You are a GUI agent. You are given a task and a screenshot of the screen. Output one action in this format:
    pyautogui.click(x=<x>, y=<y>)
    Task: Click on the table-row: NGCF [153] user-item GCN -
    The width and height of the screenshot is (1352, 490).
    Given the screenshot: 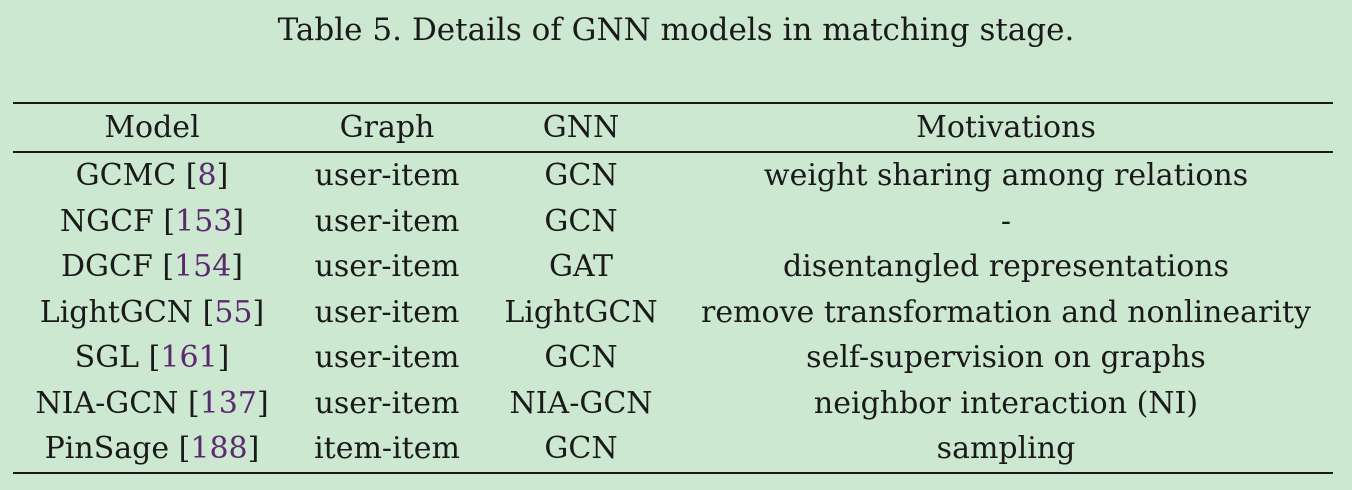 What is the action you would take?
    pyautogui.click(x=673, y=222)
    